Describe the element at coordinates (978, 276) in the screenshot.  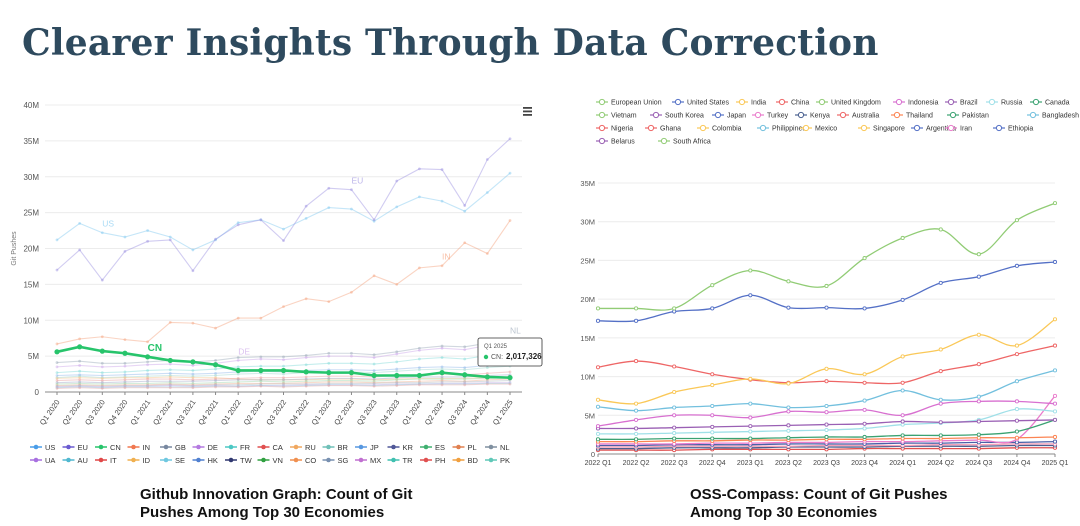
I see `right-point-united-states` at that location.